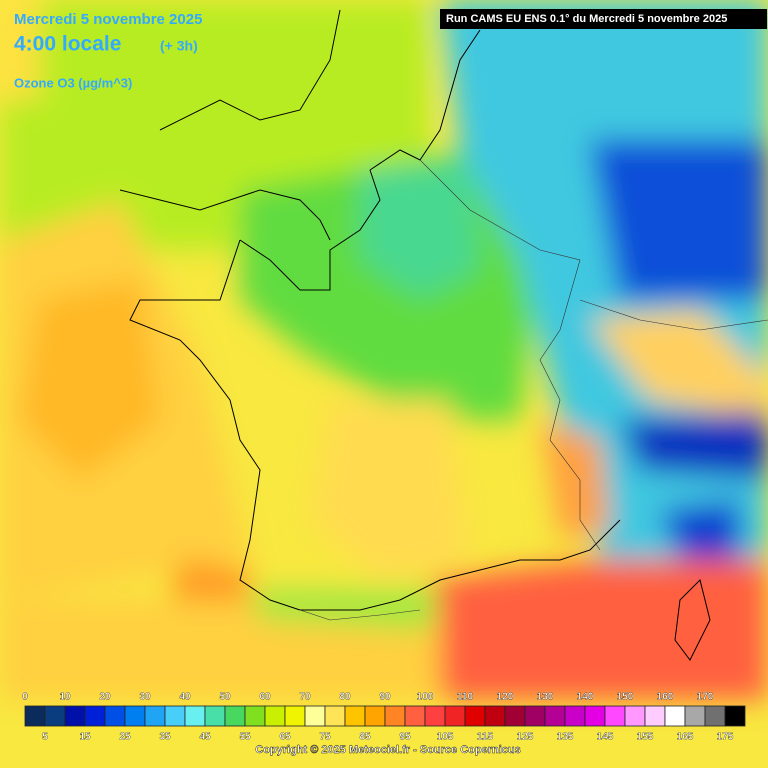  I want to click on legend-tick-label: 10, so click(65, 697).